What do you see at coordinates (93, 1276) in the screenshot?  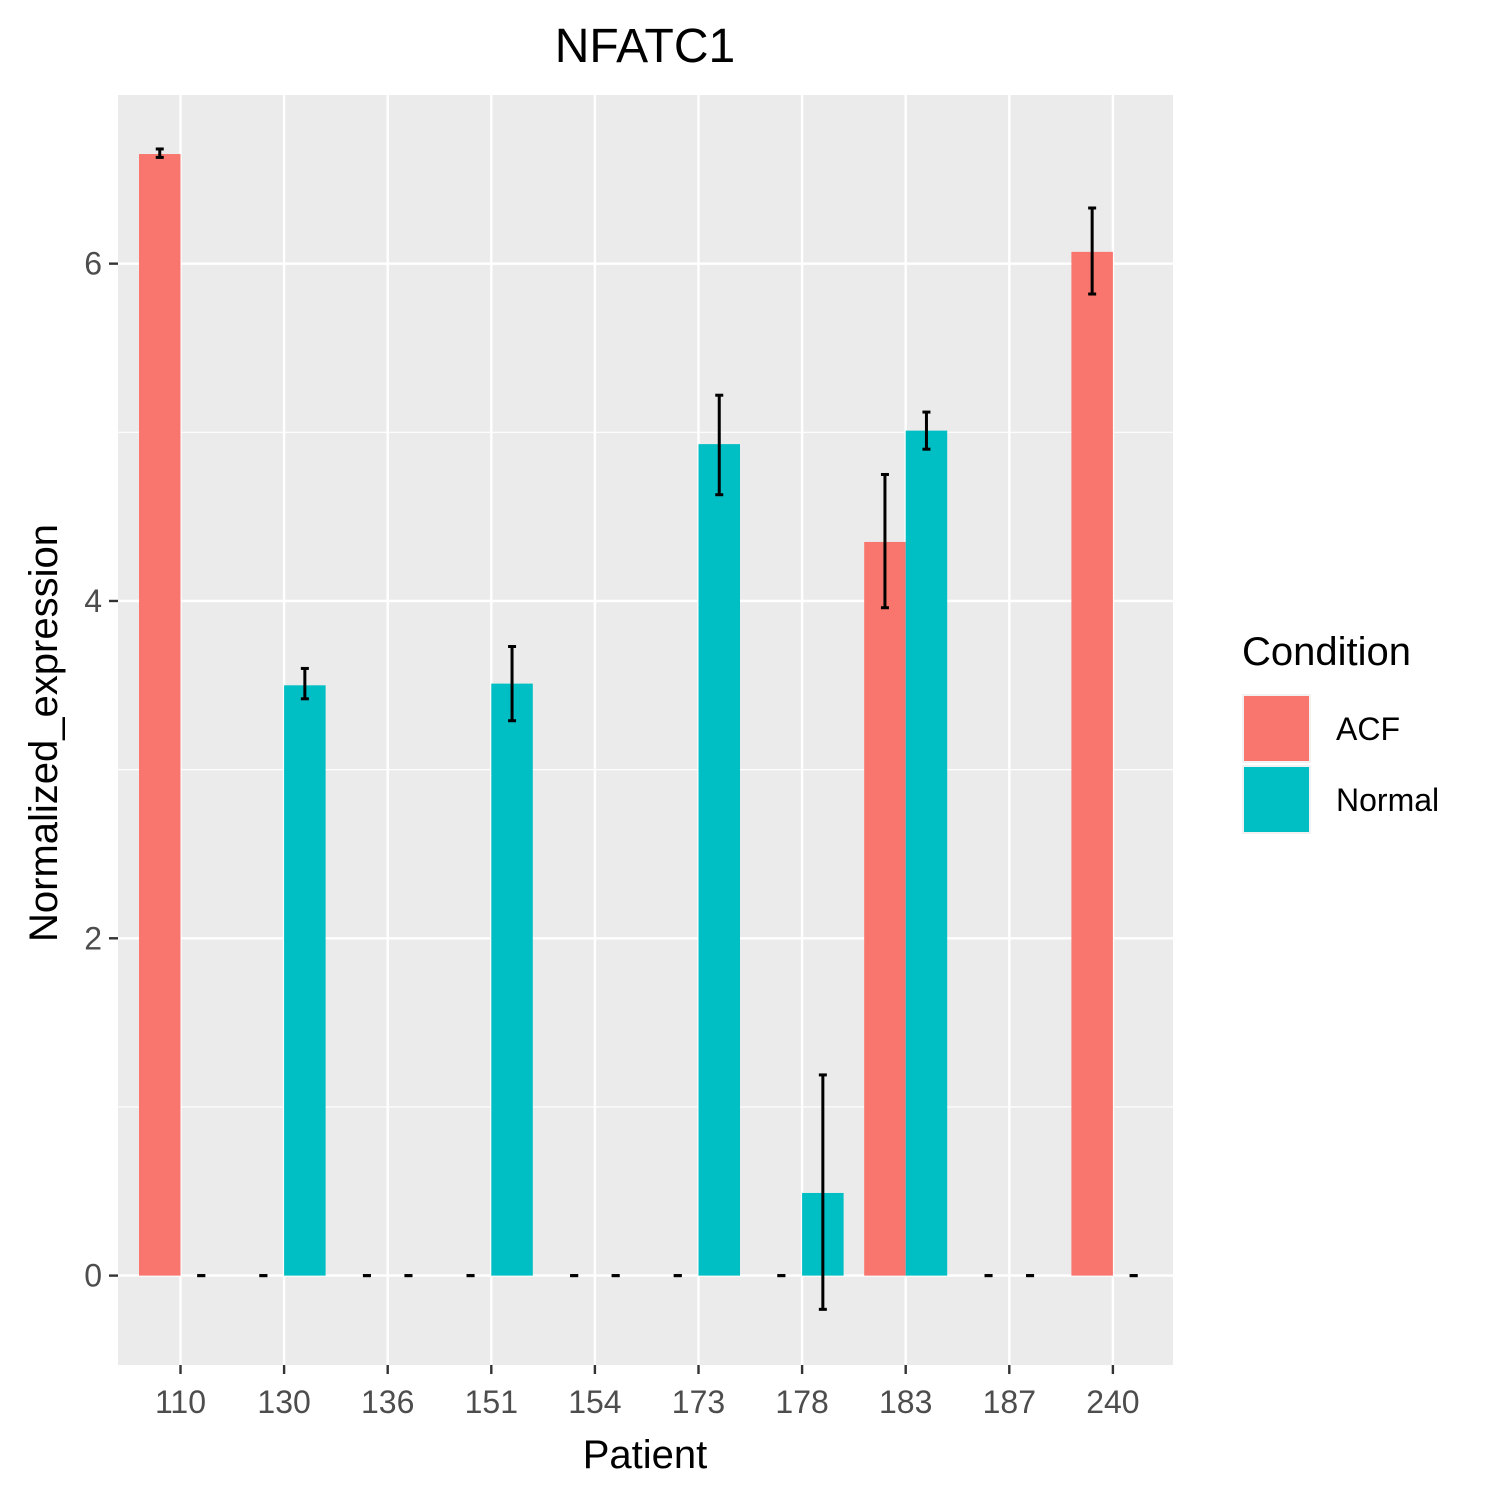 I see `y-tick-label: 0` at bounding box center [93, 1276].